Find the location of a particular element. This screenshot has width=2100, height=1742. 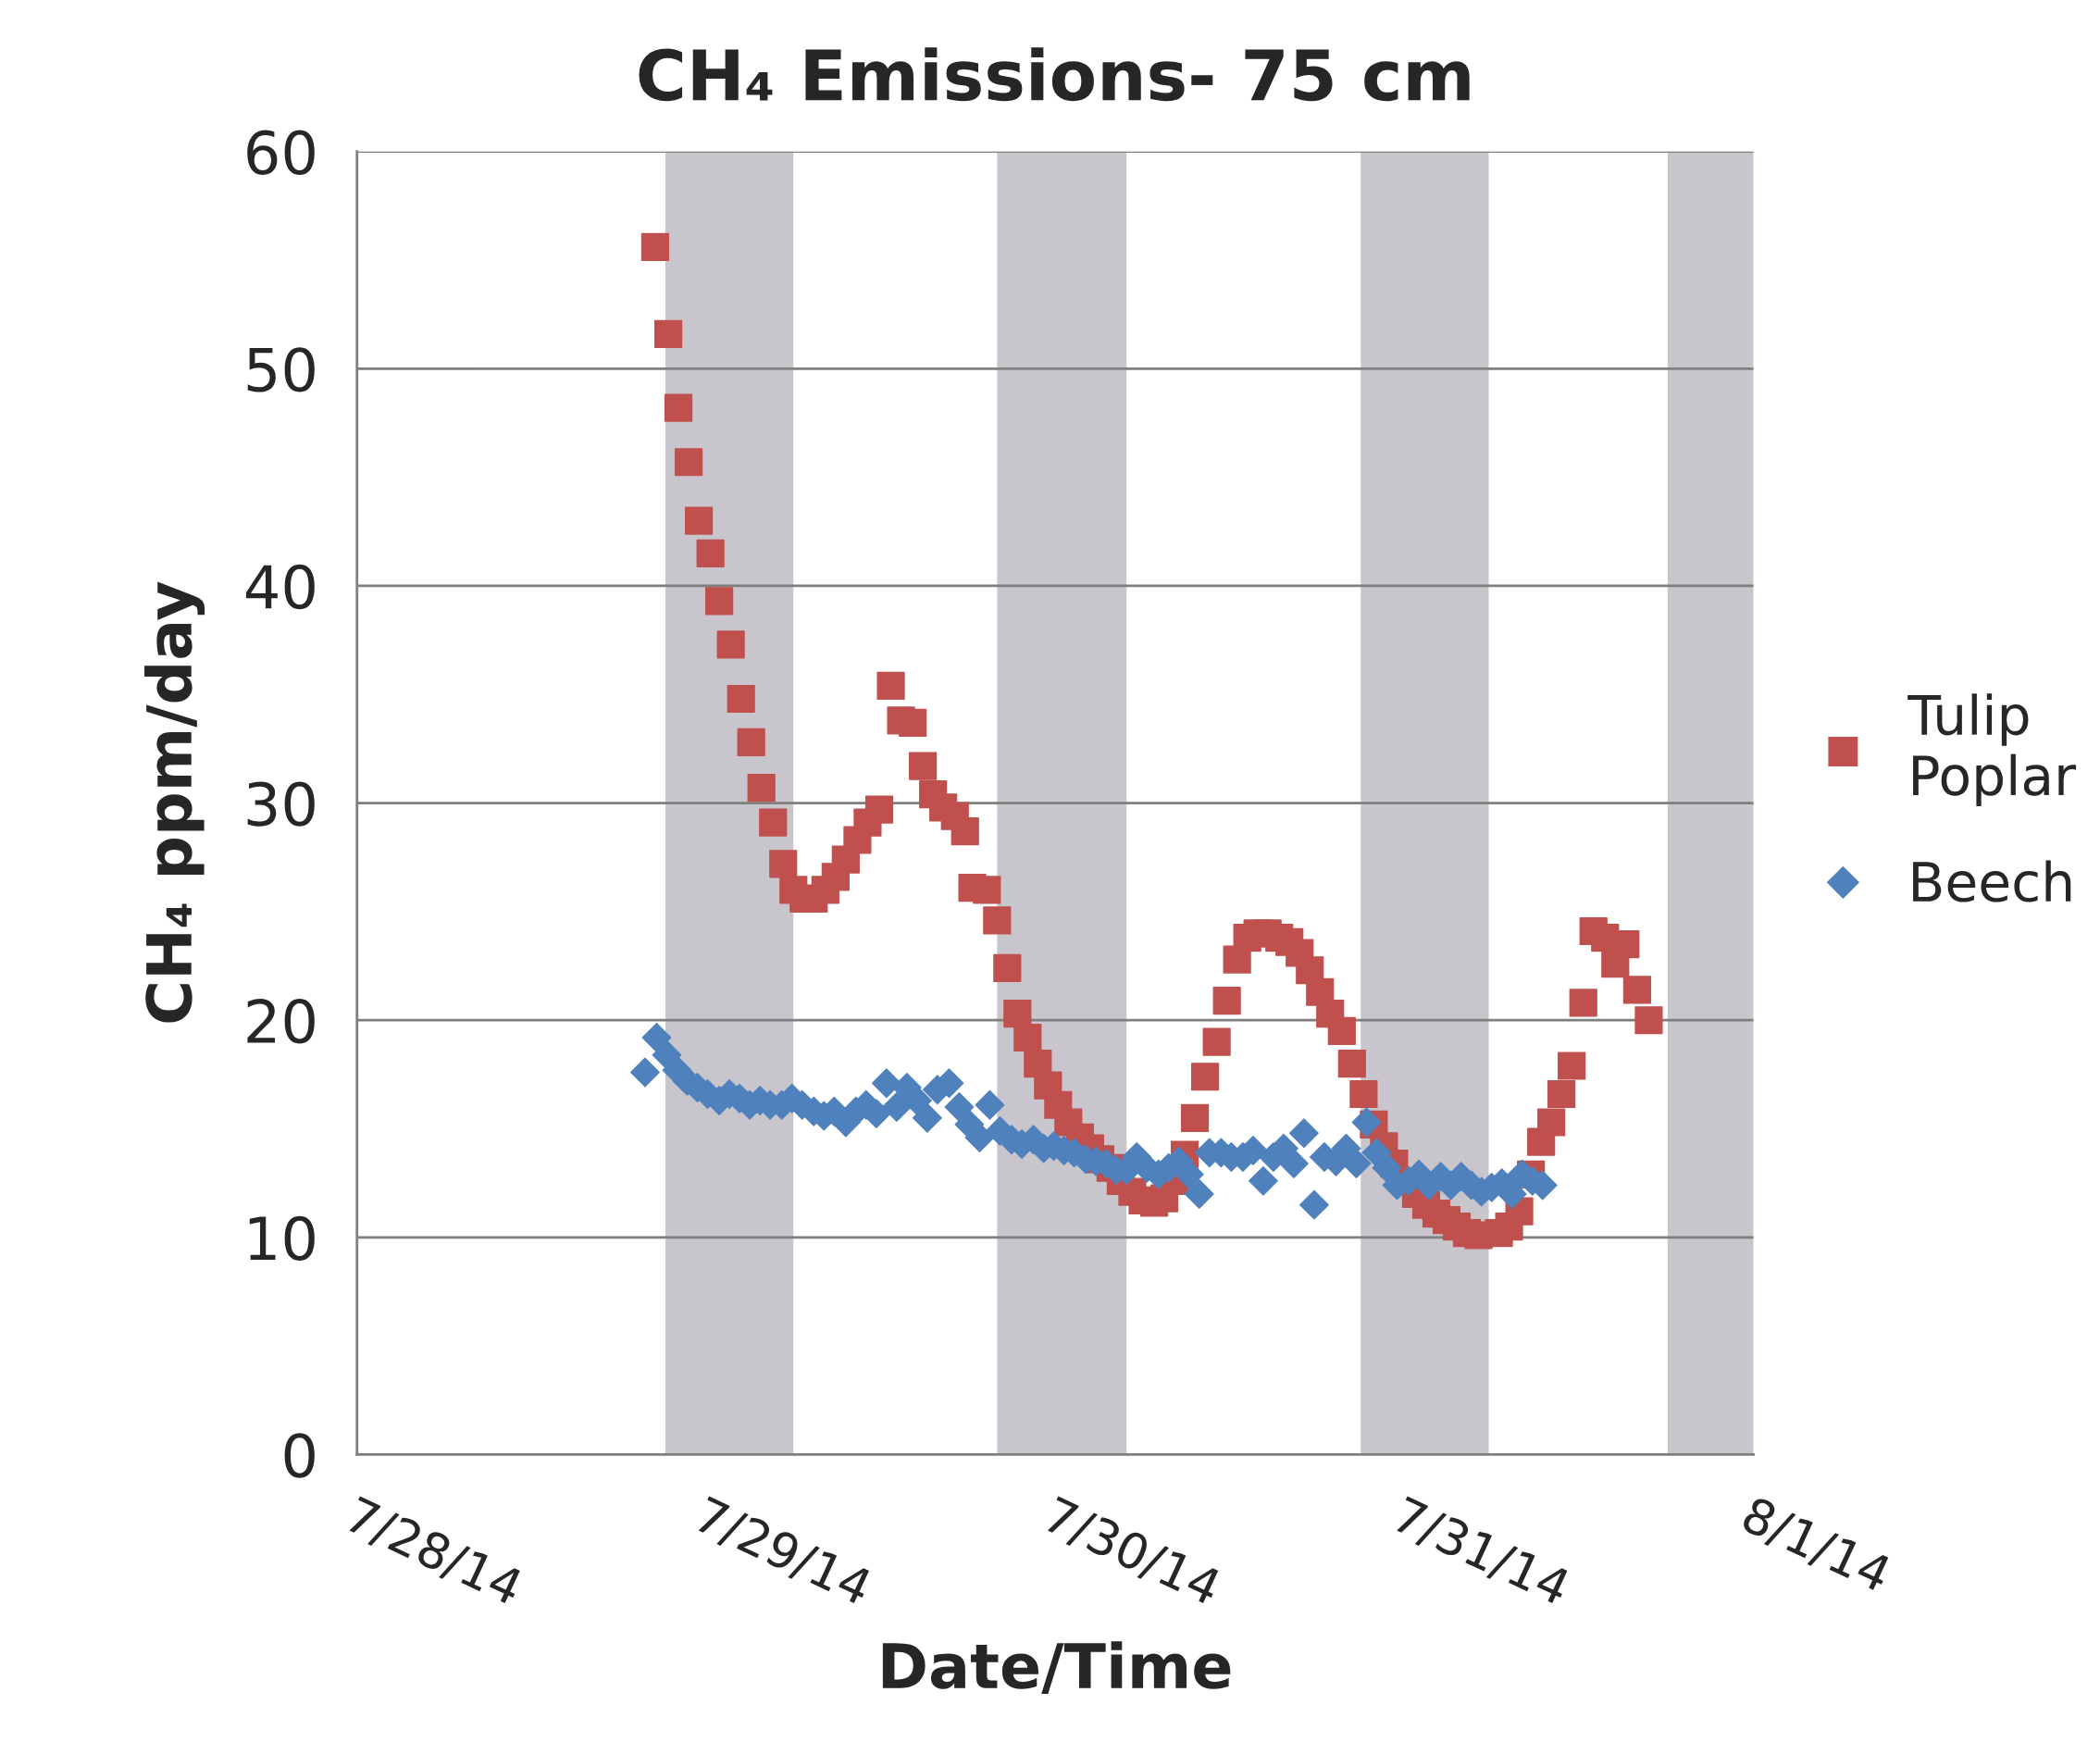

y-tick-label: 60 is located at coordinates (281, 152).